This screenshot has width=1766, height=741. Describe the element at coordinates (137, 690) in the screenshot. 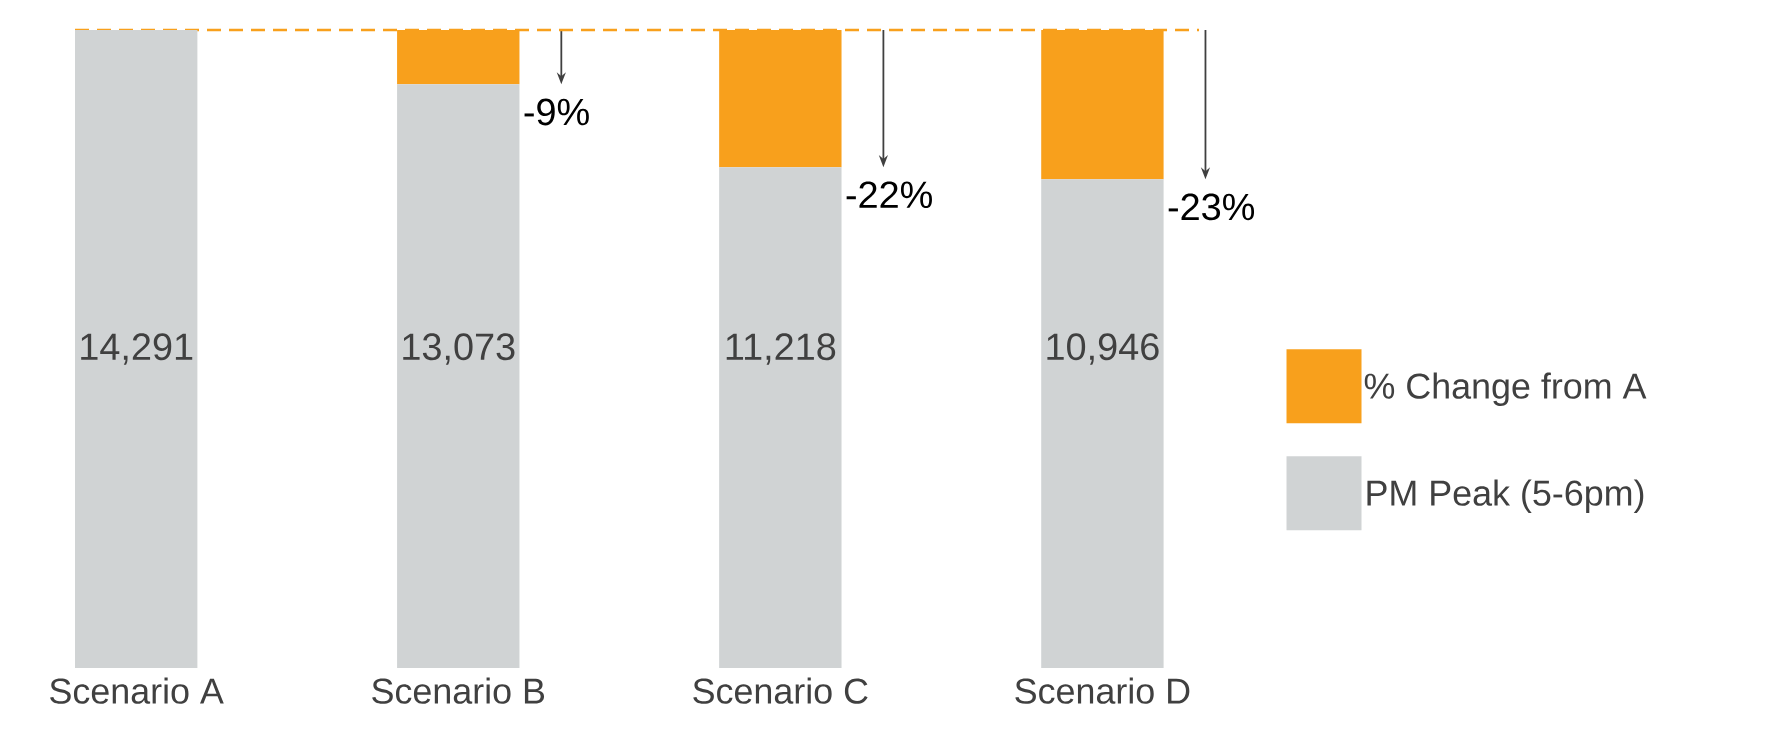

I see `x-tick-label: Scenario A` at that location.